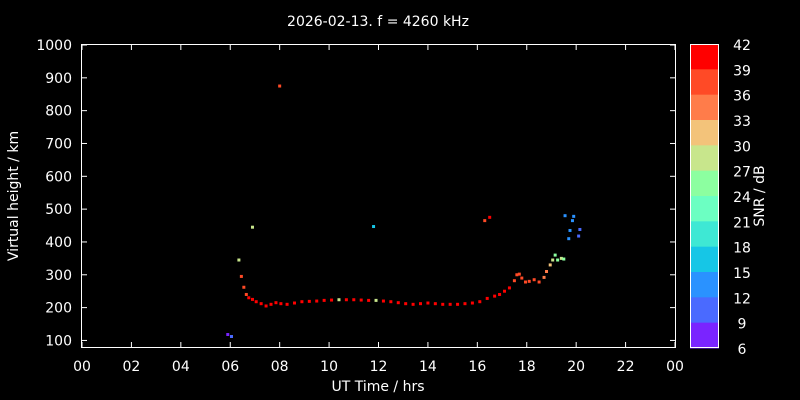 The width and height of the screenshot is (800, 400). I want to click on colorbar-tick-label: 30, so click(742, 147).